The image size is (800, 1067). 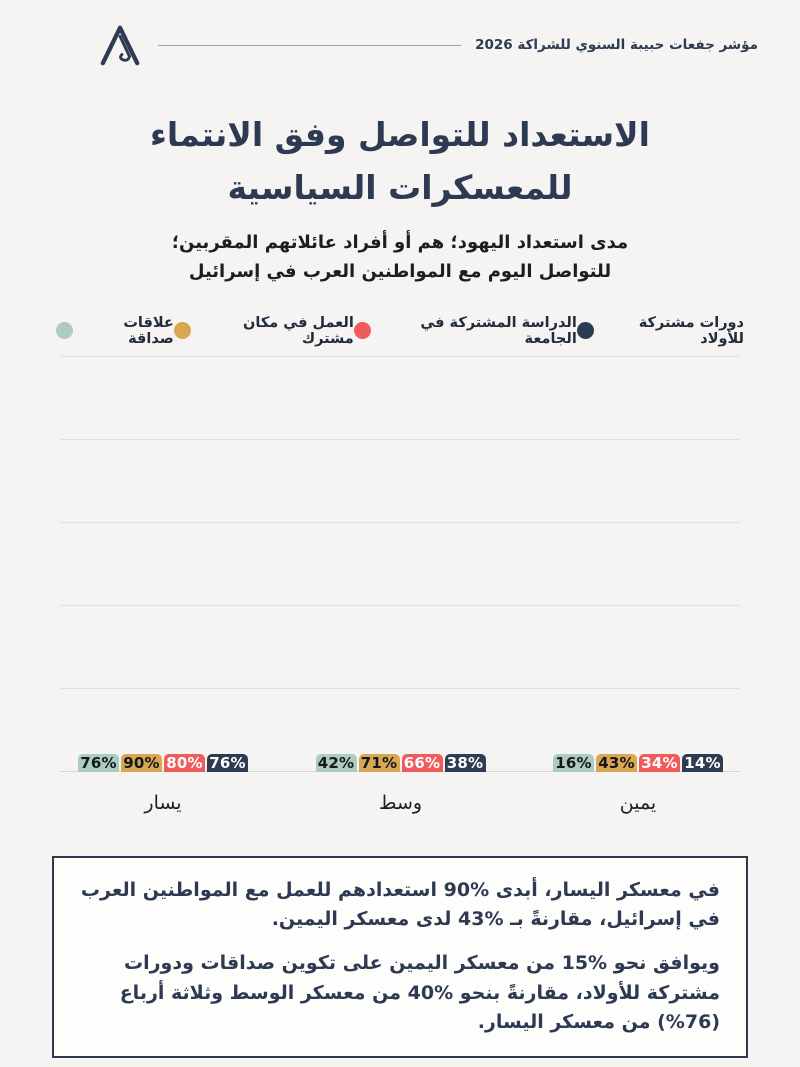 What do you see at coordinates (638, 762) in the screenshot?
I see `bar-group: 16% 43% 34% 14%` at bounding box center [638, 762].